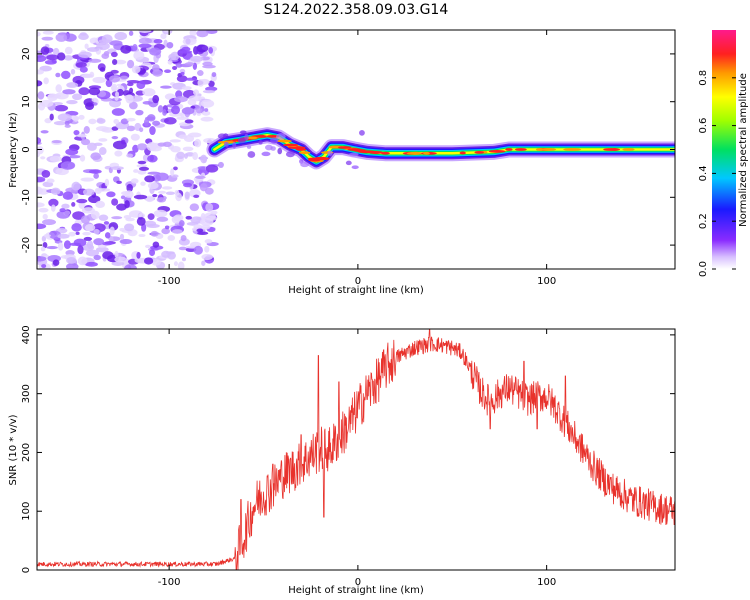 This screenshot has width=750, height=600. Describe the element at coordinates (169, 281) in the screenshot. I see `spectrogram-x-tick-label: -100` at that location.